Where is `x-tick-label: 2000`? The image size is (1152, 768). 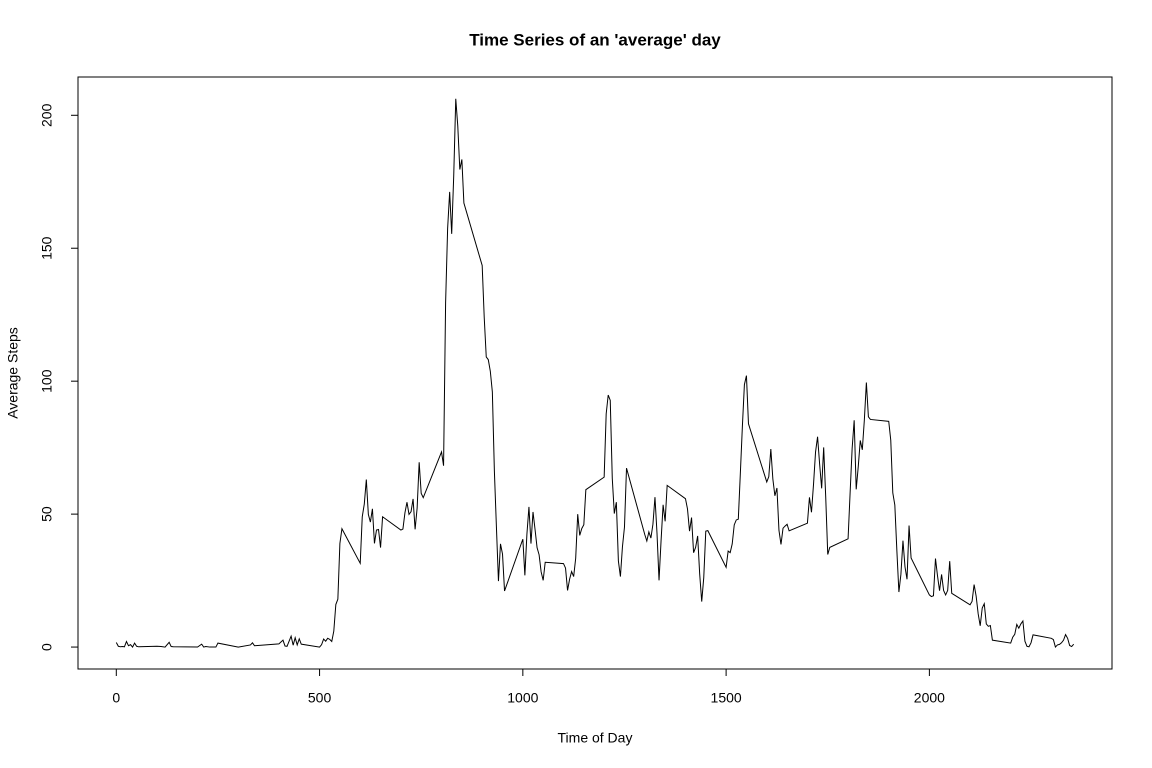
x-tick-label: 2000 is located at coordinates (929, 698).